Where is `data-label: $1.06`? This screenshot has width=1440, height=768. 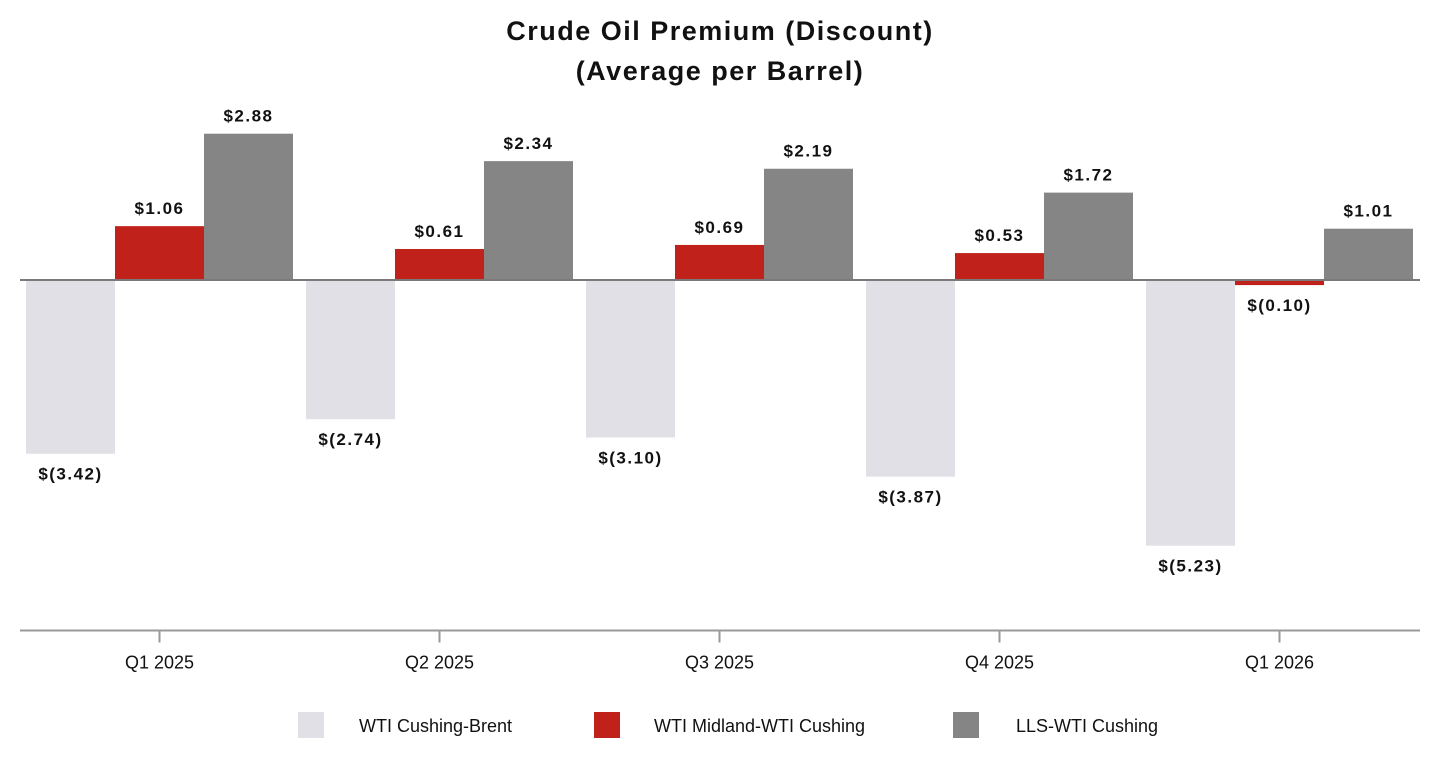 data-label: $1.06 is located at coordinates (159, 208).